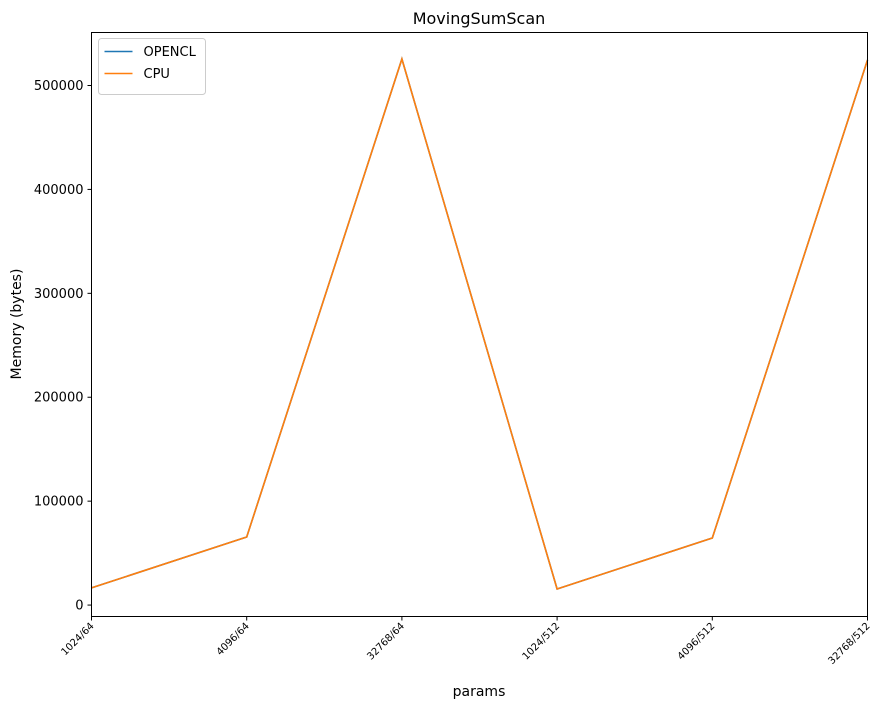 The width and height of the screenshot is (880, 709). I want to click on y-tick-label: 200000, so click(59, 398).